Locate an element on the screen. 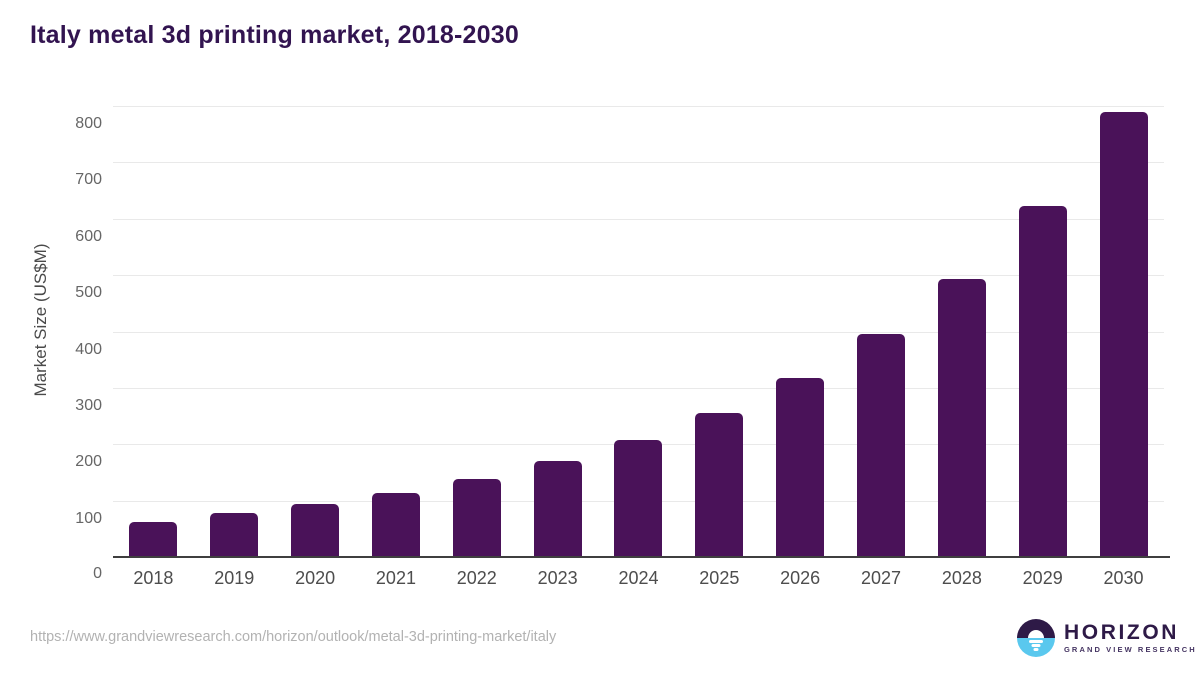  y-tick-label: 0 is located at coordinates (97, 573).